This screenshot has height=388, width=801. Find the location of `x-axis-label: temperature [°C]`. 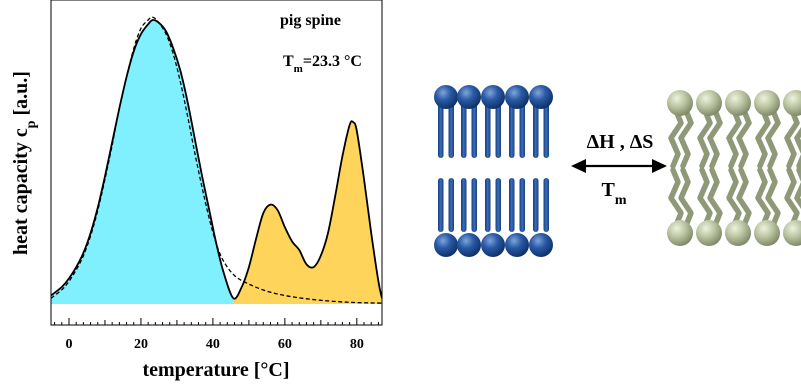

x-axis-label: temperature [°C] is located at coordinates (215, 370).